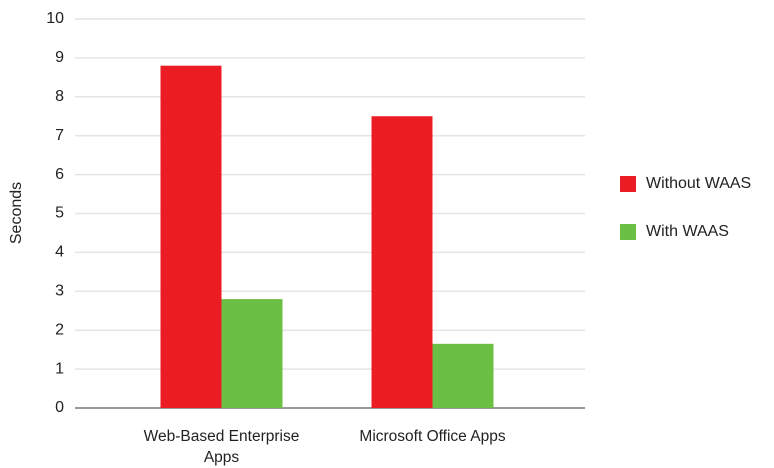 Image resolution: width=774 pixels, height=468 pixels. I want to click on y-tick-label: 8, so click(59, 96).